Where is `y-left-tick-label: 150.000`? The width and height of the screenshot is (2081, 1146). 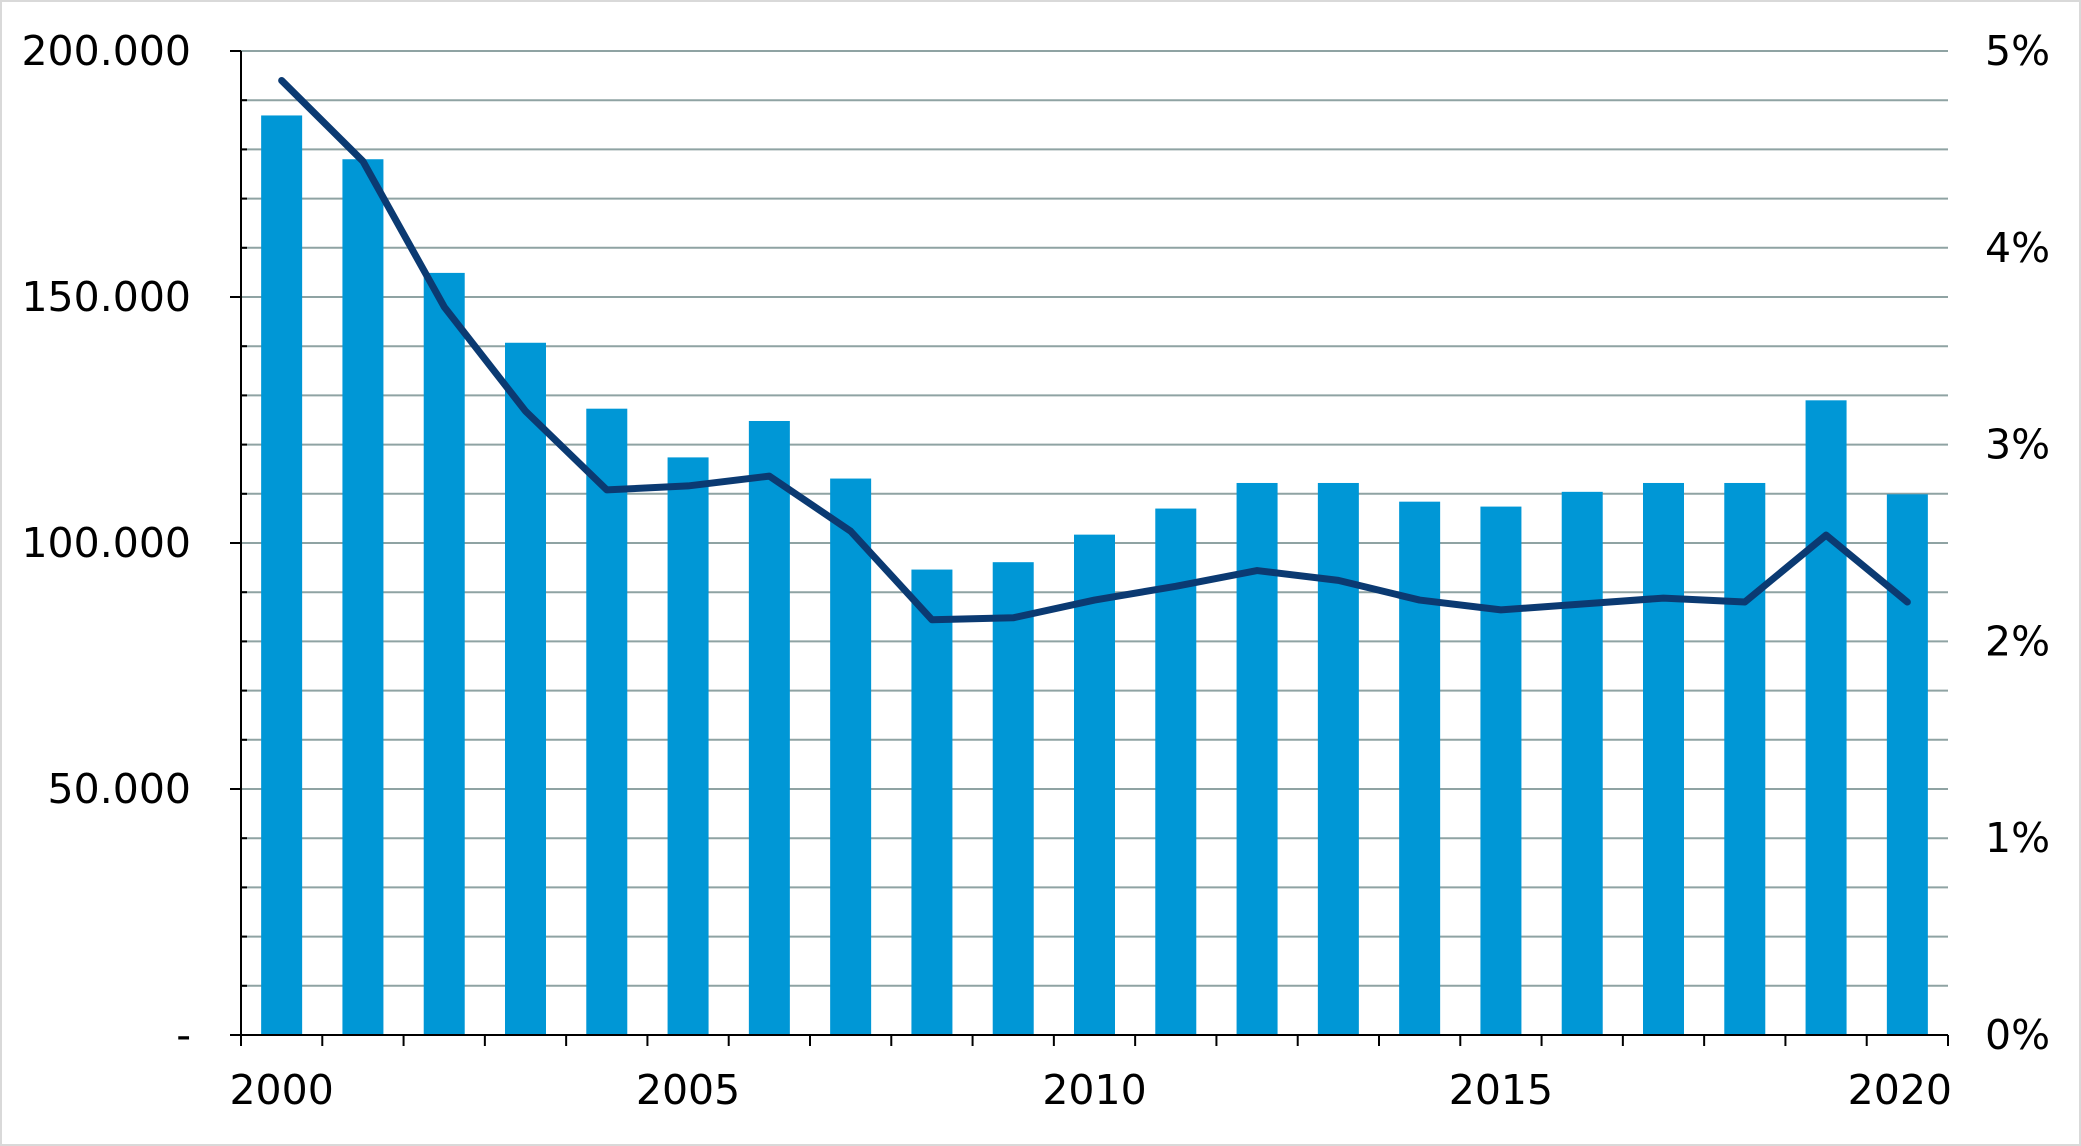 y-left-tick-label: 150.000 is located at coordinates (106, 297).